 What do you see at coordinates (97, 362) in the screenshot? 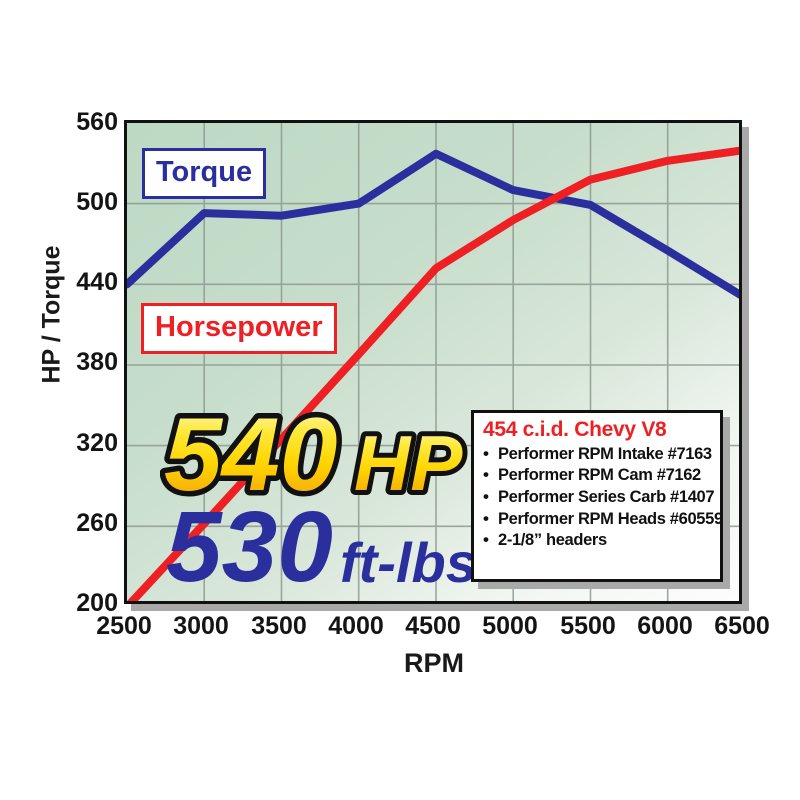
I see `y-tick-label: 380` at bounding box center [97, 362].